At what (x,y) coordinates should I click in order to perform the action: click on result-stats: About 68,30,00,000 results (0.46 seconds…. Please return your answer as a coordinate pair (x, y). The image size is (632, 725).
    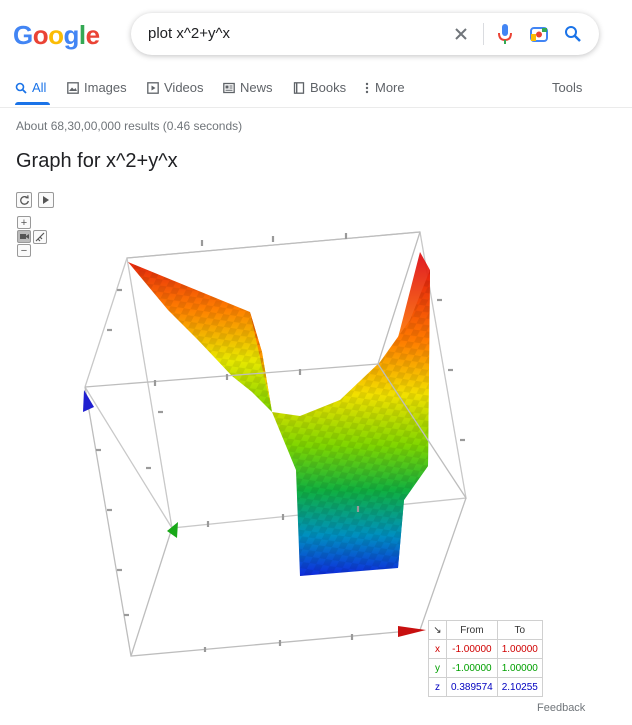
    Looking at the image, I should click on (129, 126).